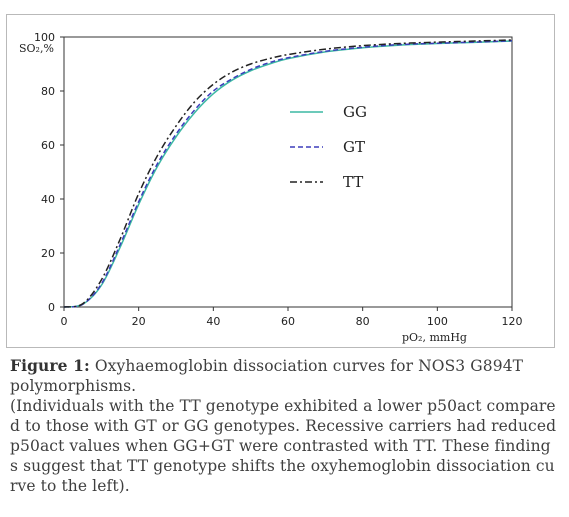 The height and width of the screenshot is (517, 569). Describe the element at coordinates (48, 253) in the screenshot. I see `y-tick-label: 20` at that location.